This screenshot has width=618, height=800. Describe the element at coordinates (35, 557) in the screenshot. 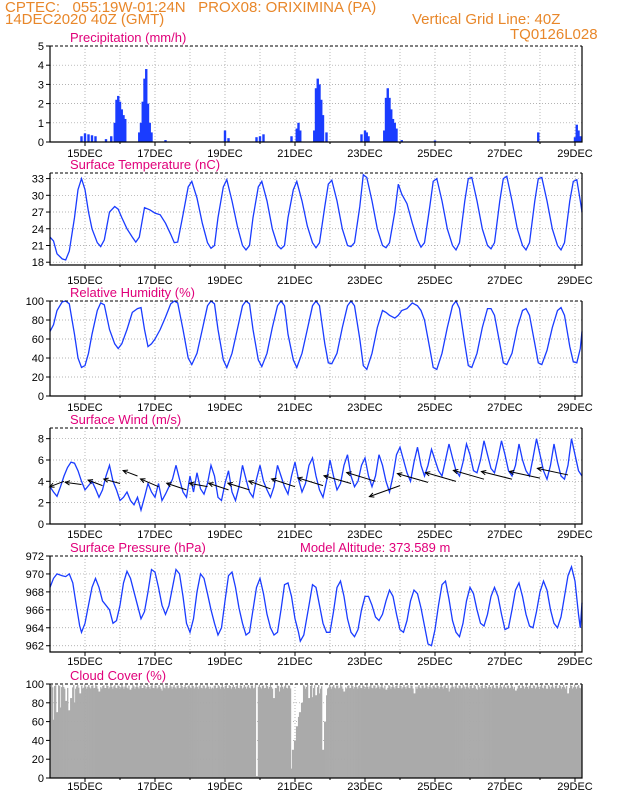

I see `y-tick-label: 972` at that location.